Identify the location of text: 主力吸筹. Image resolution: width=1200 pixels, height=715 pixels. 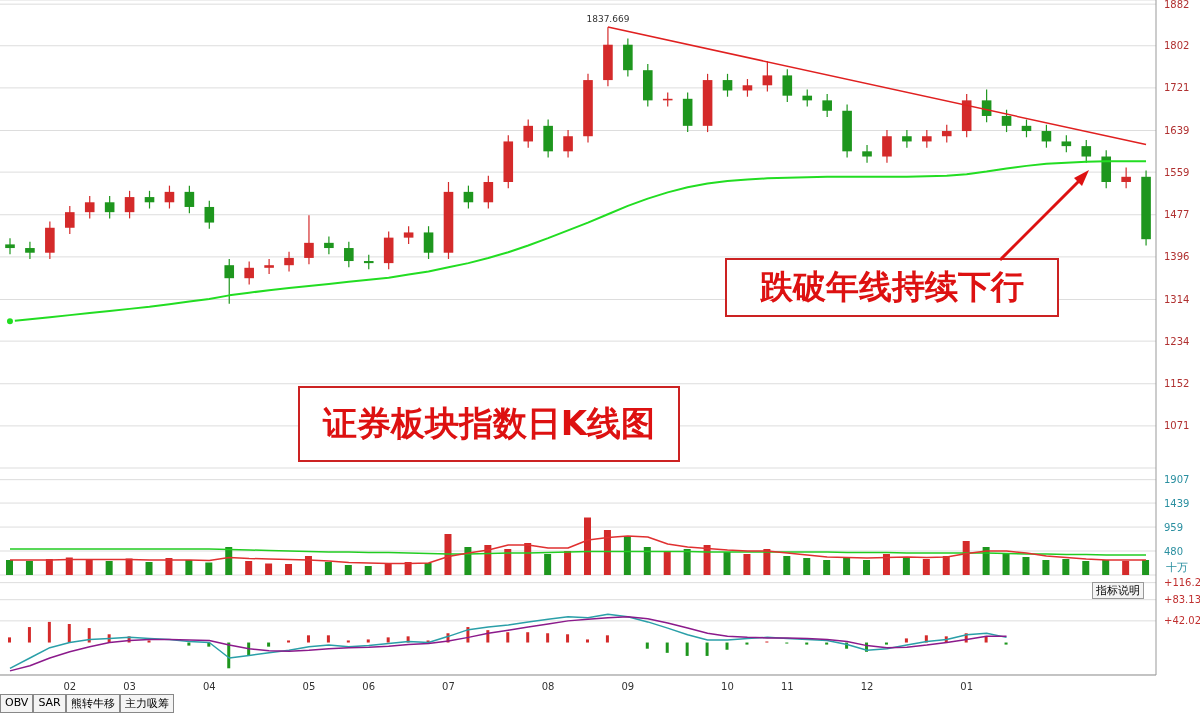
(146, 703).